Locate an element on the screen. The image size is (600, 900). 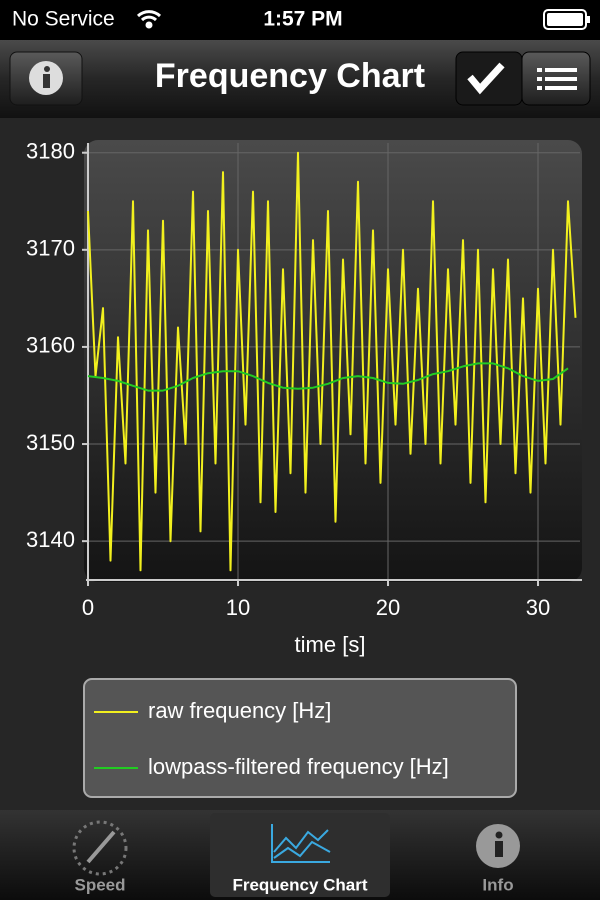
y-tick-label: 3140 is located at coordinates (50, 539).